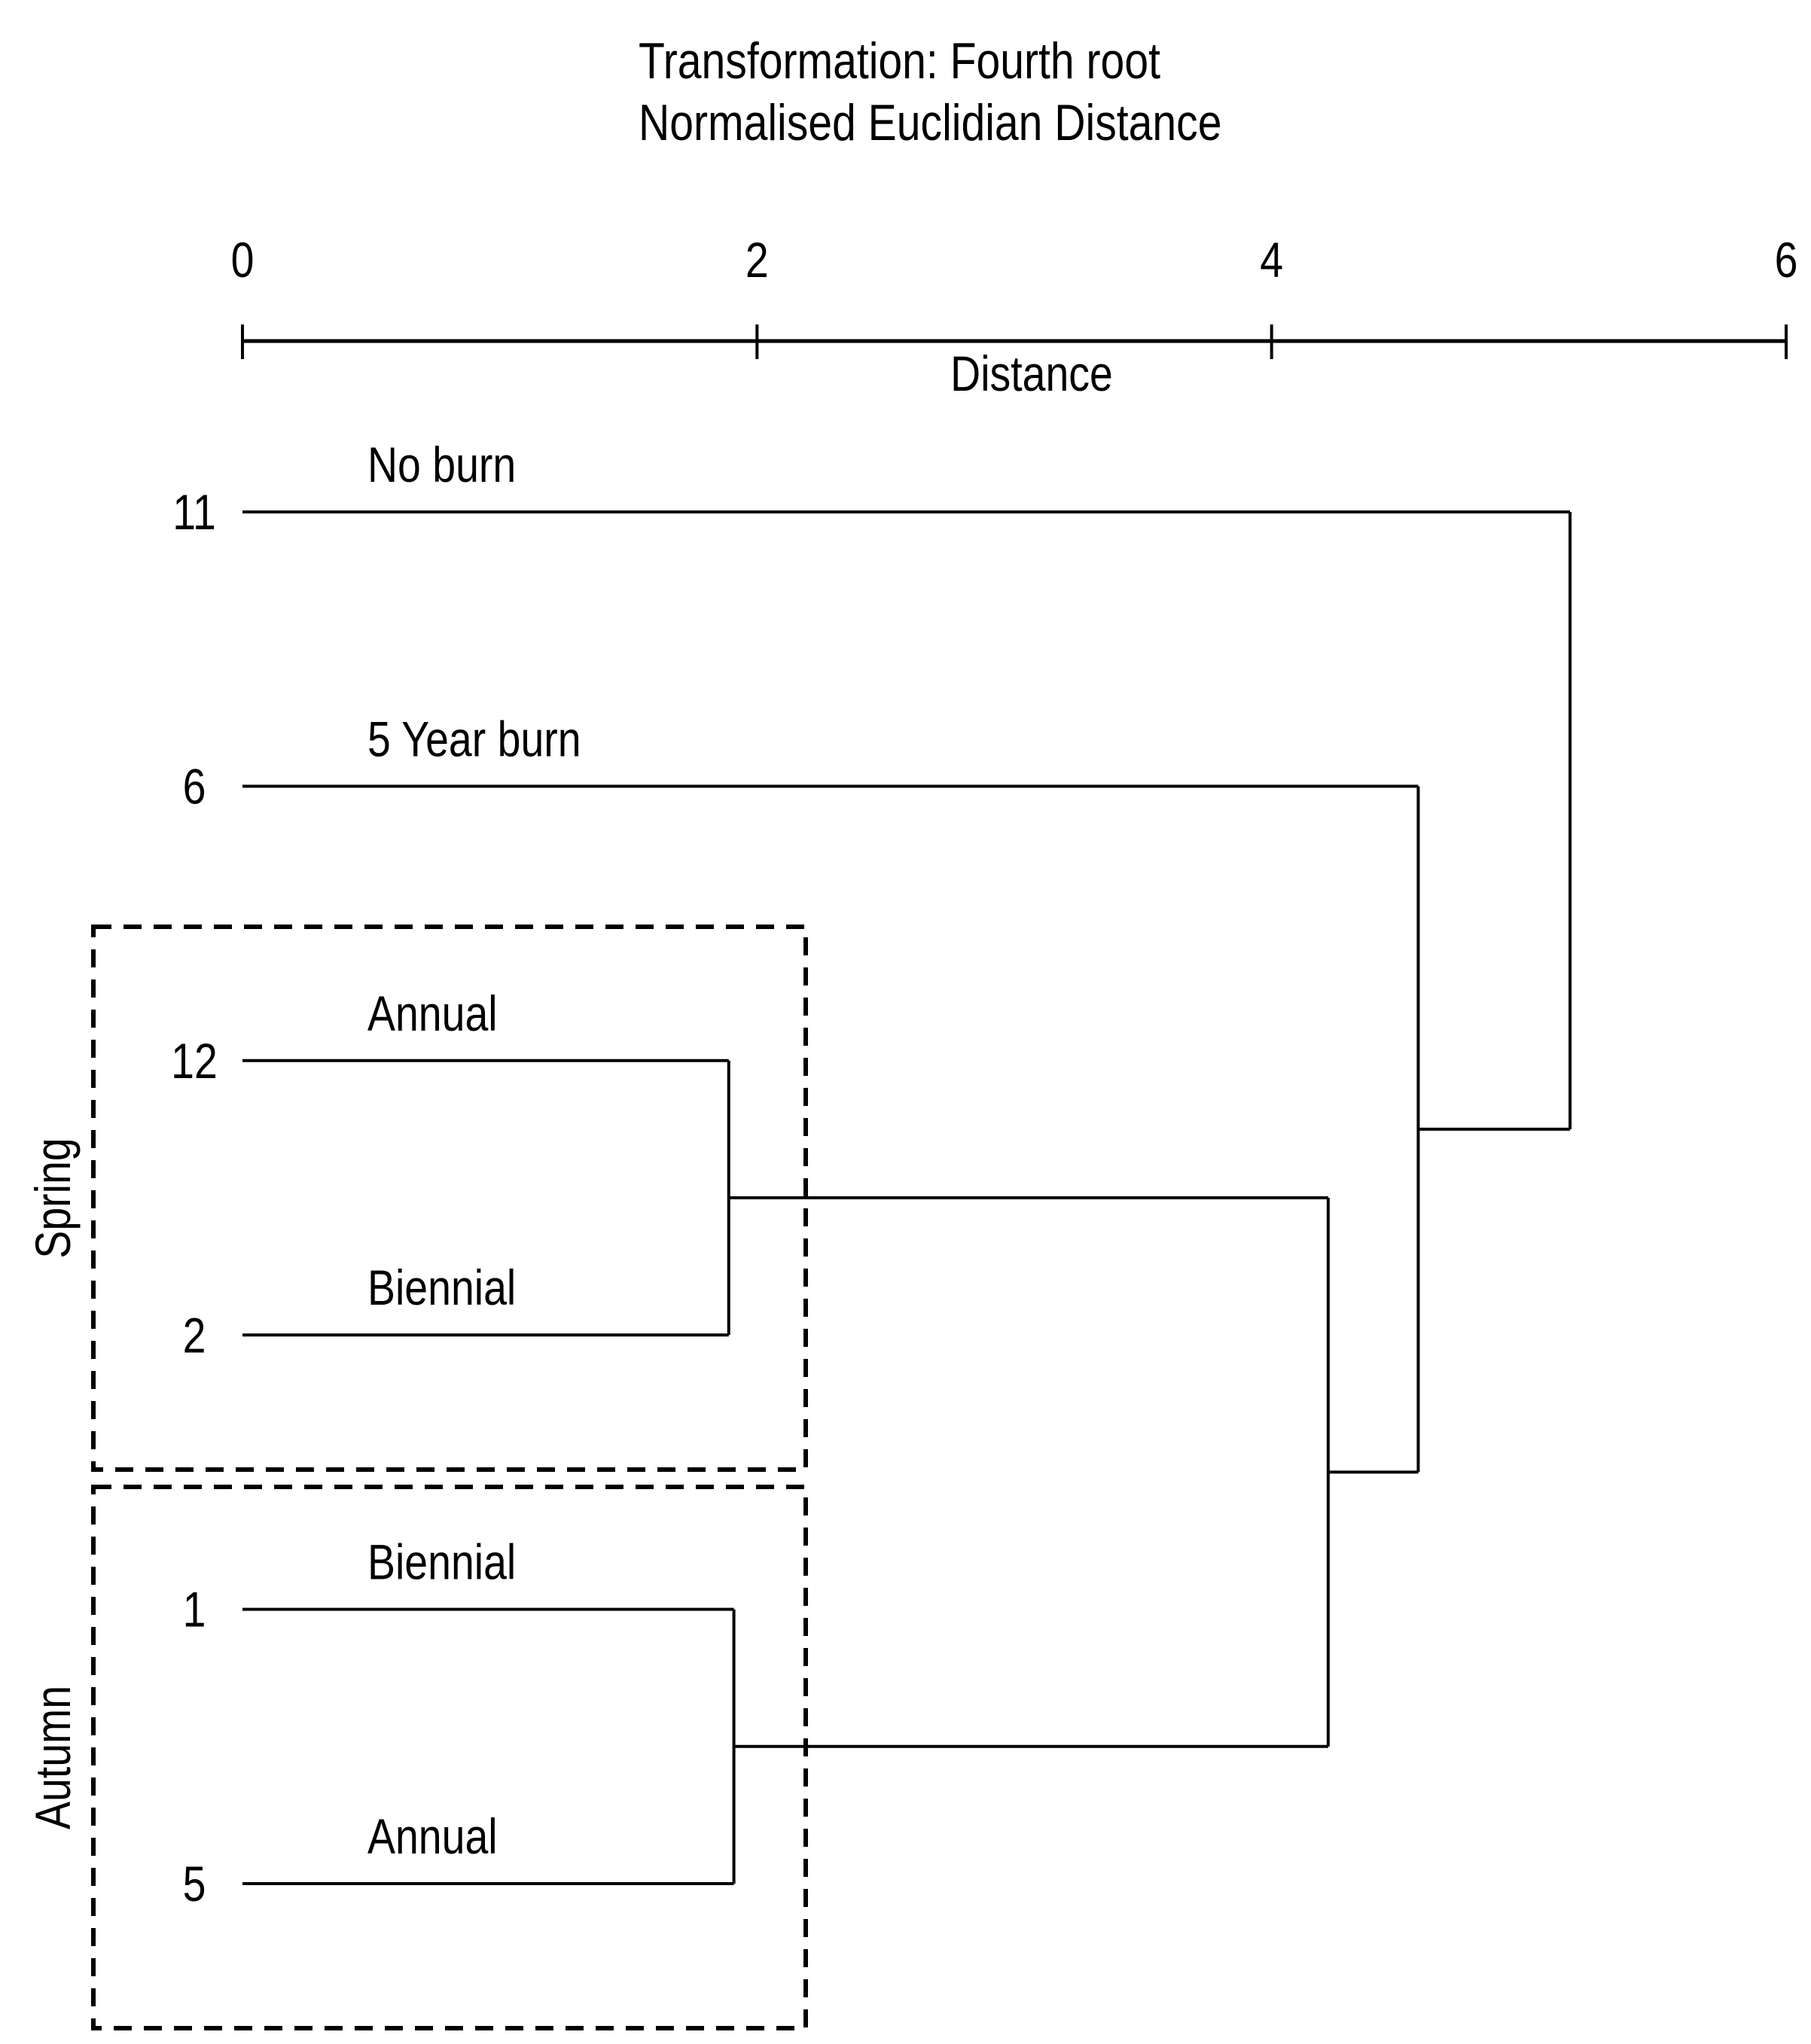 The image size is (1811, 2044). I want to click on axis-tick-label: 6, so click(1786, 260).